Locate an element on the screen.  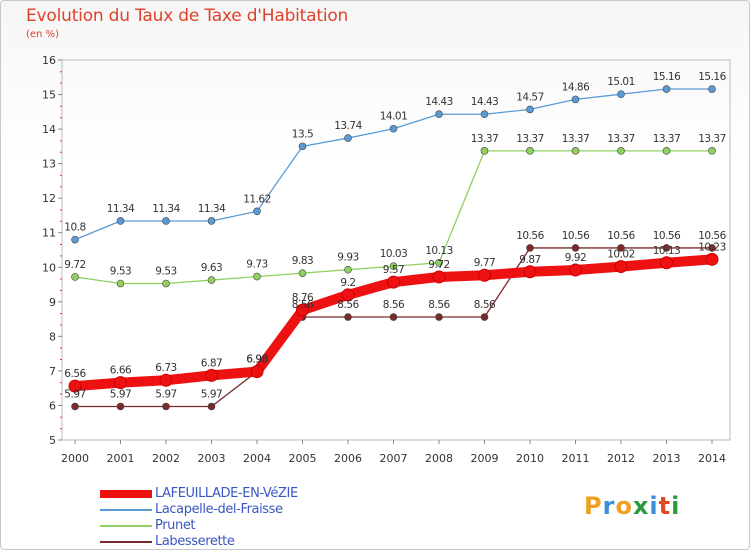
x-tick-label: 2004 is located at coordinates (257, 458).